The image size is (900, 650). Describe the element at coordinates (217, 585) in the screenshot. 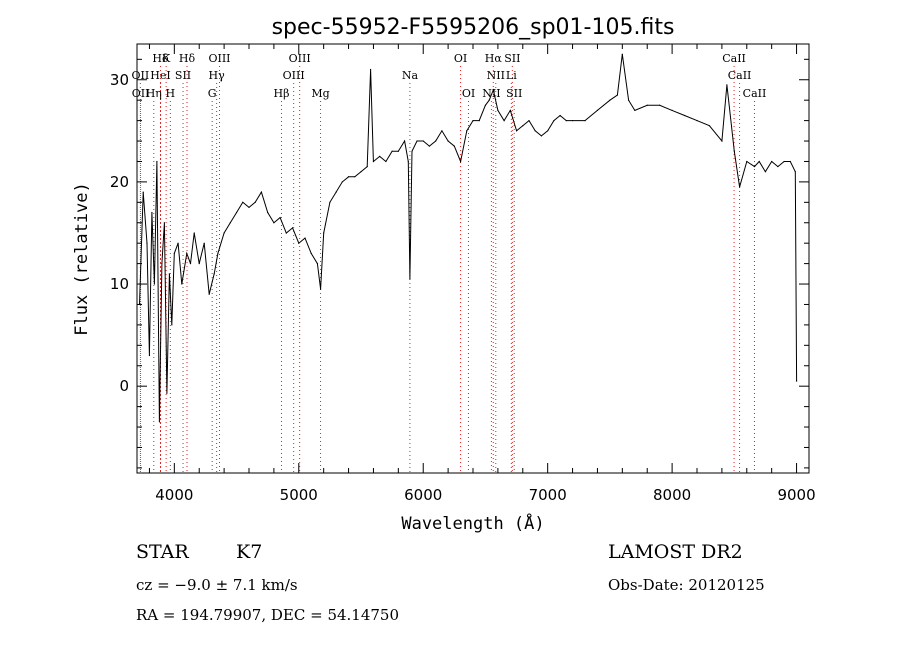

I see `redshift-text: cz = −9.0 ± 7.1 km/s` at that location.